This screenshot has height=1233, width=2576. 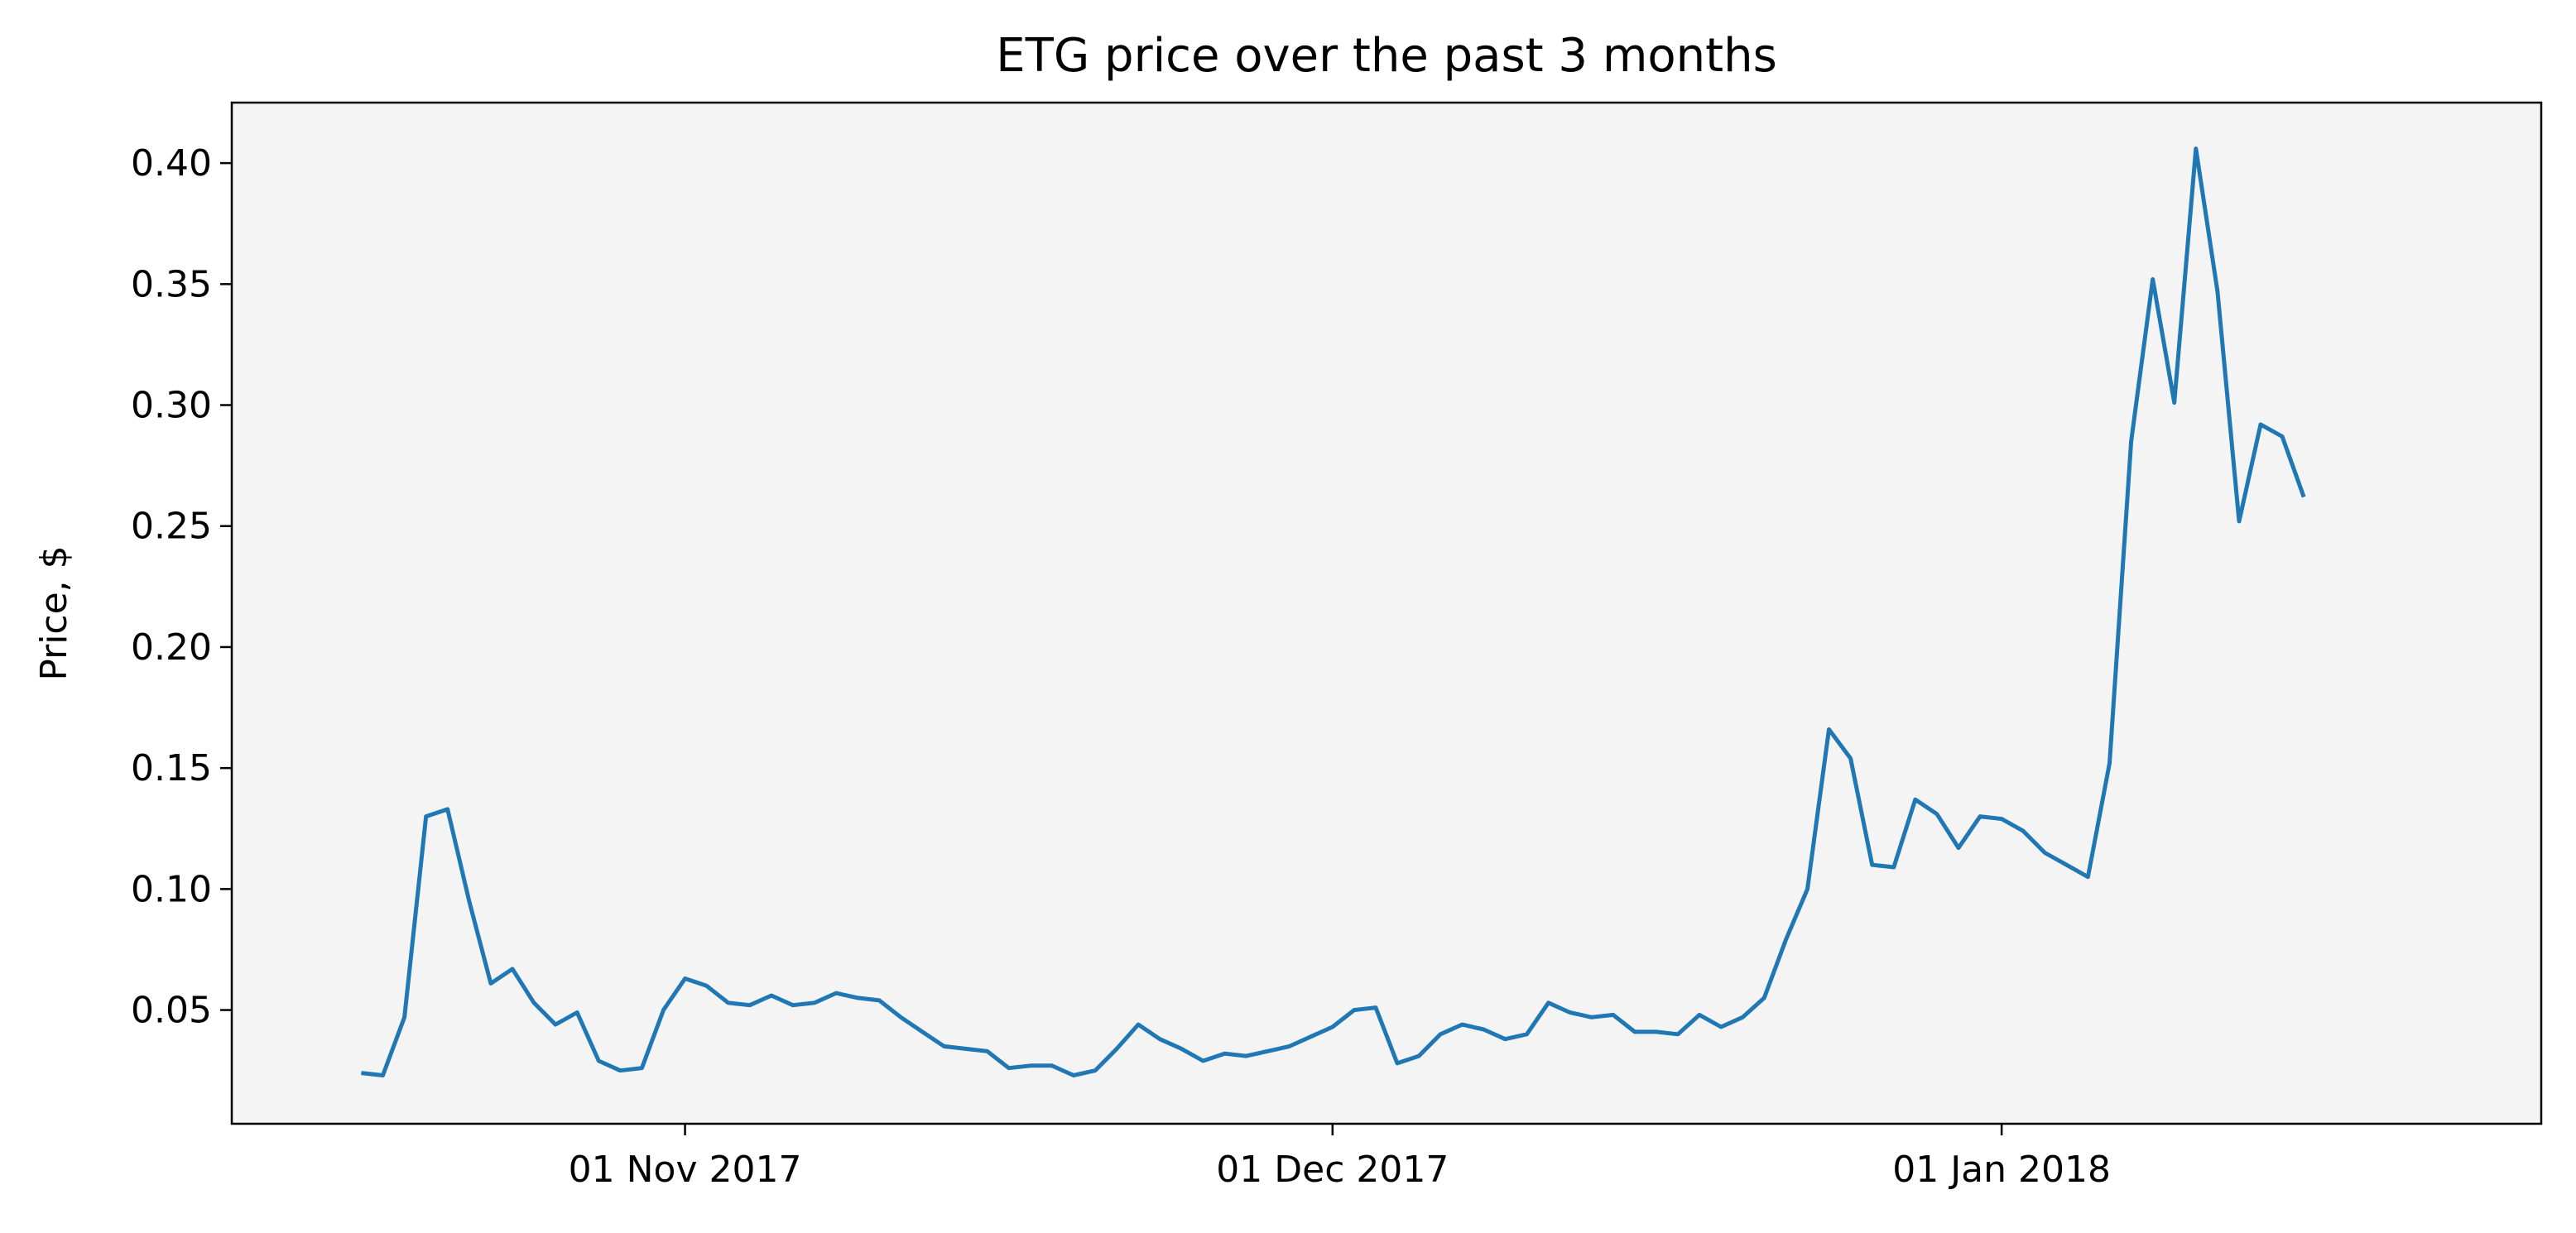 What do you see at coordinates (171, 889) in the screenshot?
I see `y-tick-label: 0.10` at bounding box center [171, 889].